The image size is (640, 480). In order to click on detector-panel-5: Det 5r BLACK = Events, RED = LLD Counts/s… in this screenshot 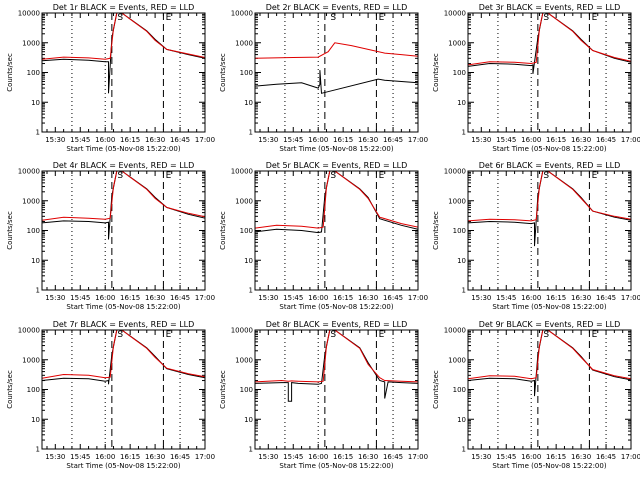, I will do `click(323, 236)`.